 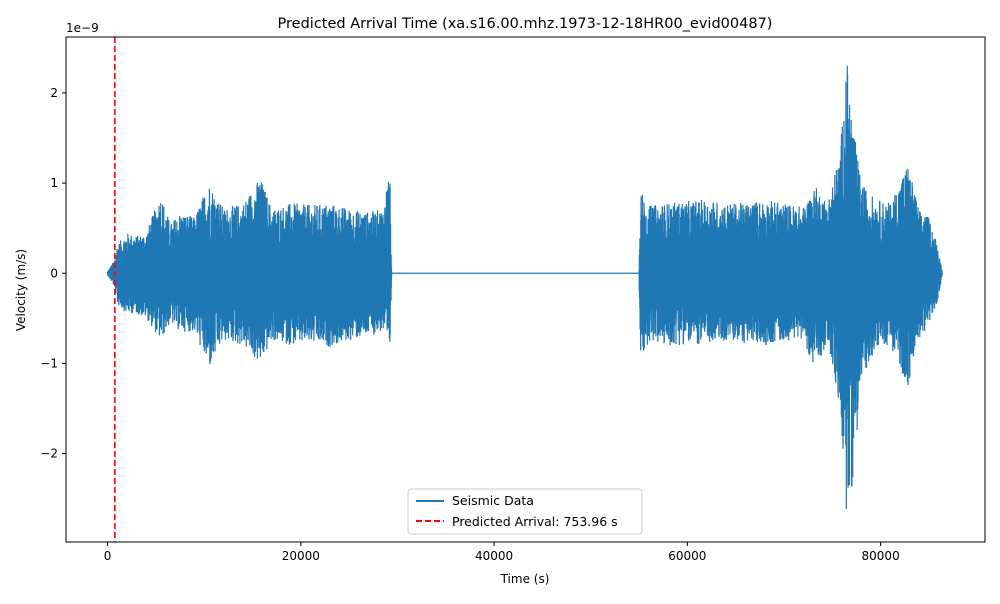 I want to click on legend-box, so click(x=525, y=511).